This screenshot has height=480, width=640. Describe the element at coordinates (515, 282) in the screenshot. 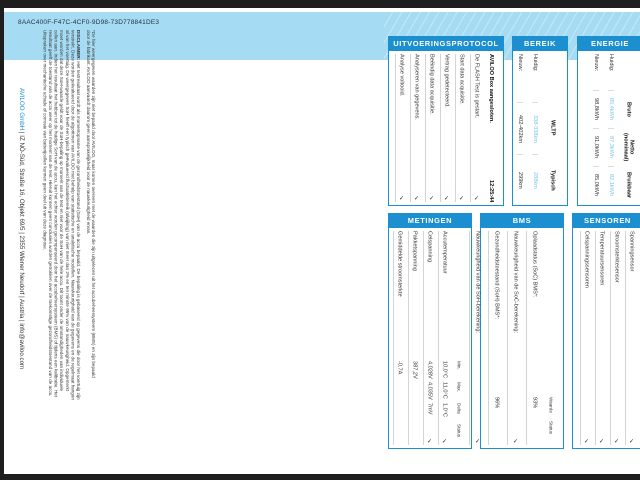

I see `bms-label: Nauwkeurigheid van de SoC-berekening:` at that location.